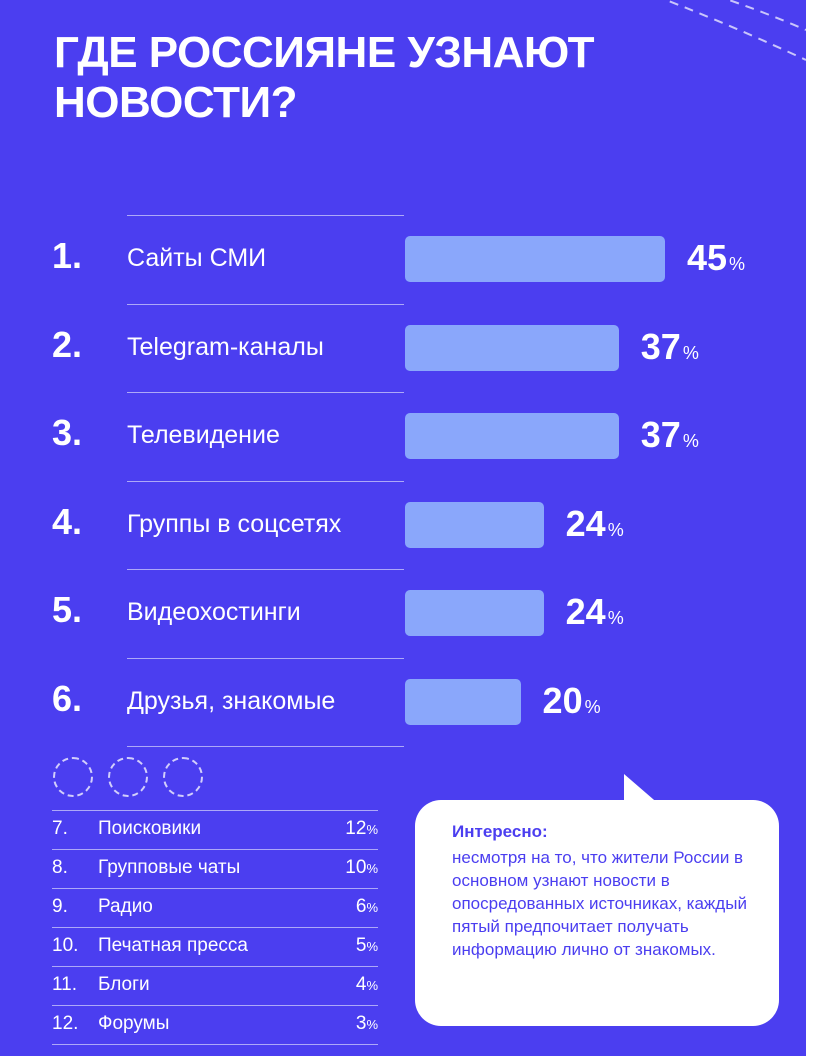  What do you see at coordinates (214, 612) in the screenshot?
I see `chart-category-label: Видеохостинги` at bounding box center [214, 612].